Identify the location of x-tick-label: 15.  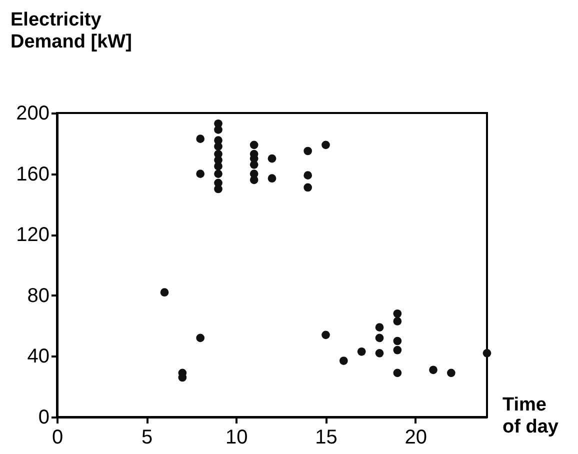
(326, 437).